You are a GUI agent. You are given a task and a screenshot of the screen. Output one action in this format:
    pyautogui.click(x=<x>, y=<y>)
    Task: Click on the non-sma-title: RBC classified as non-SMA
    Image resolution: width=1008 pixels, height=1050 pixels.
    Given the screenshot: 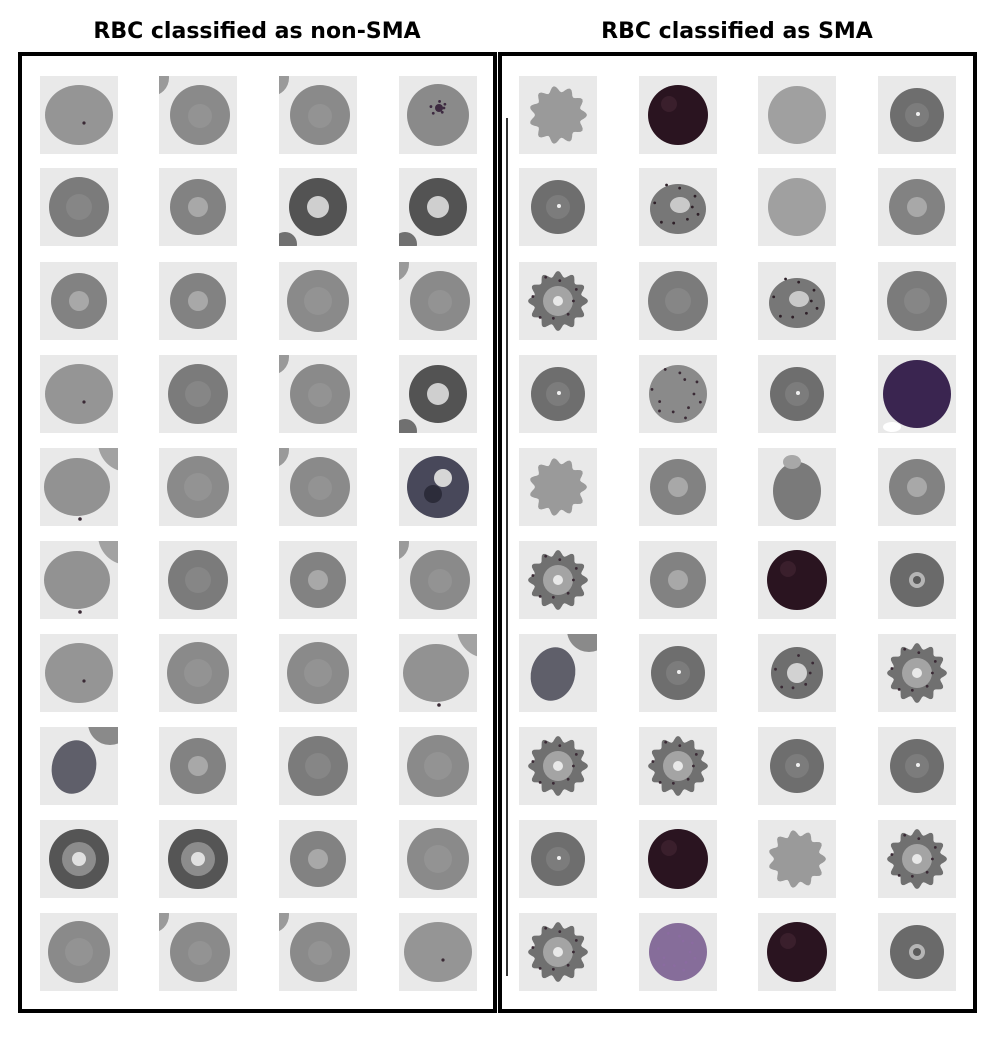 What is the action you would take?
    pyautogui.click(x=257, y=31)
    